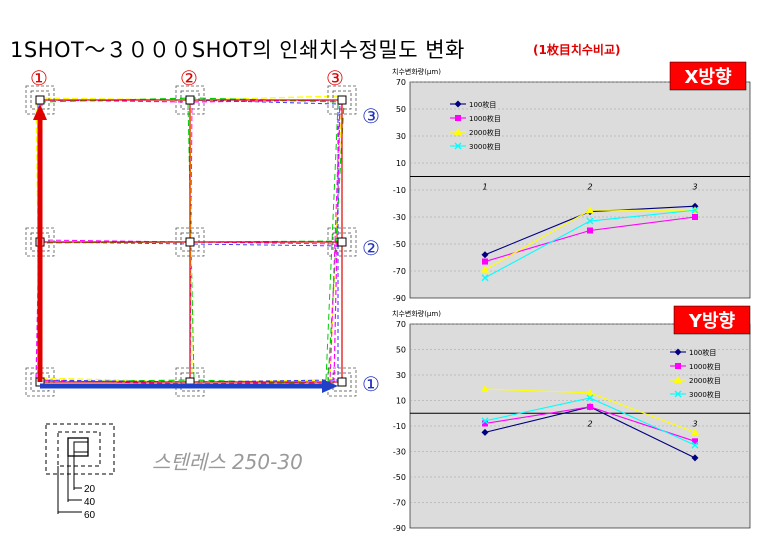 The height and width of the screenshot is (540, 780). Describe the element at coordinates (401, 350) in the screenshot. I see `y-tick-label: 50` at that location.